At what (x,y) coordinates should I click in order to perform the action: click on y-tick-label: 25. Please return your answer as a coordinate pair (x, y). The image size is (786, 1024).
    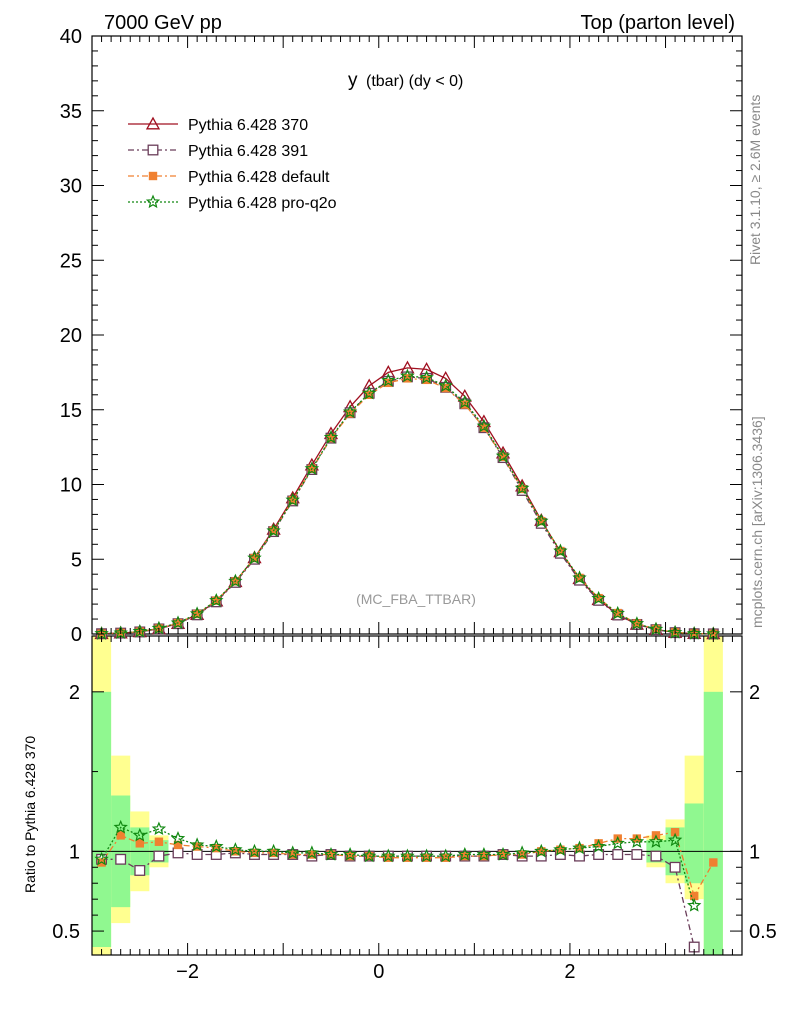
    Looking at the image, I should click on (71, 261).